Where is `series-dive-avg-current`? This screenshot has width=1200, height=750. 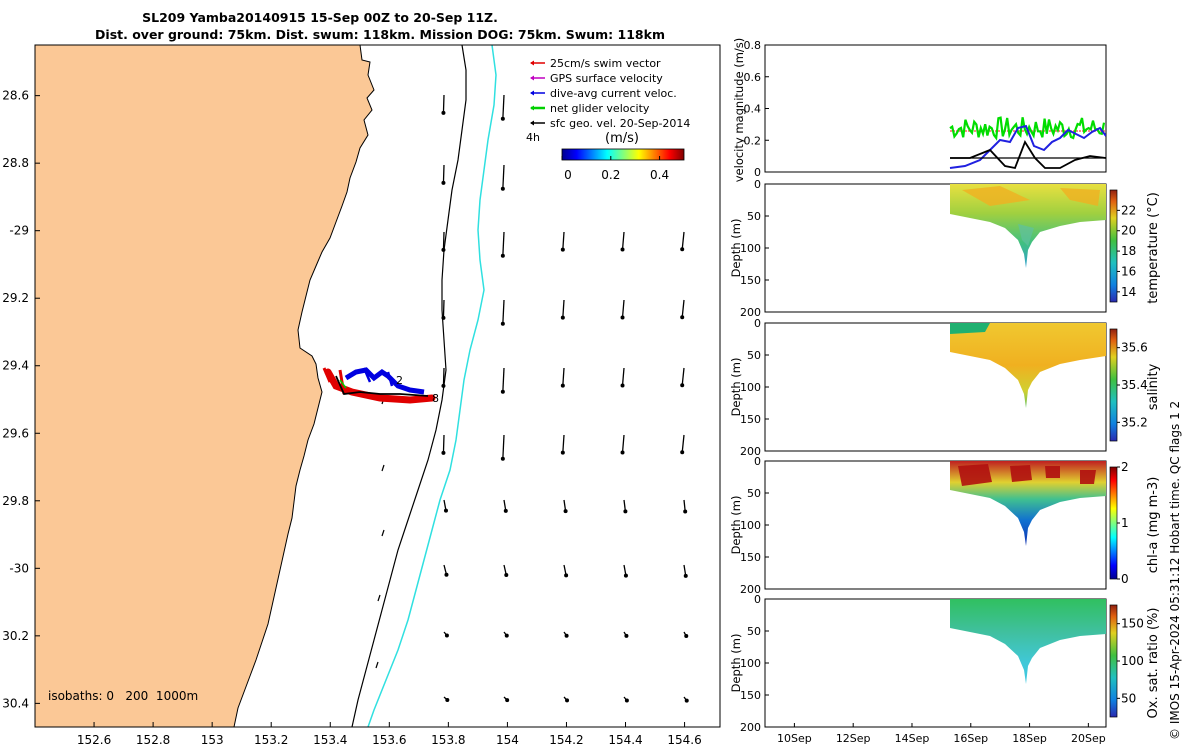
series-dive-avg-current is located at coordinates (1027, 146).